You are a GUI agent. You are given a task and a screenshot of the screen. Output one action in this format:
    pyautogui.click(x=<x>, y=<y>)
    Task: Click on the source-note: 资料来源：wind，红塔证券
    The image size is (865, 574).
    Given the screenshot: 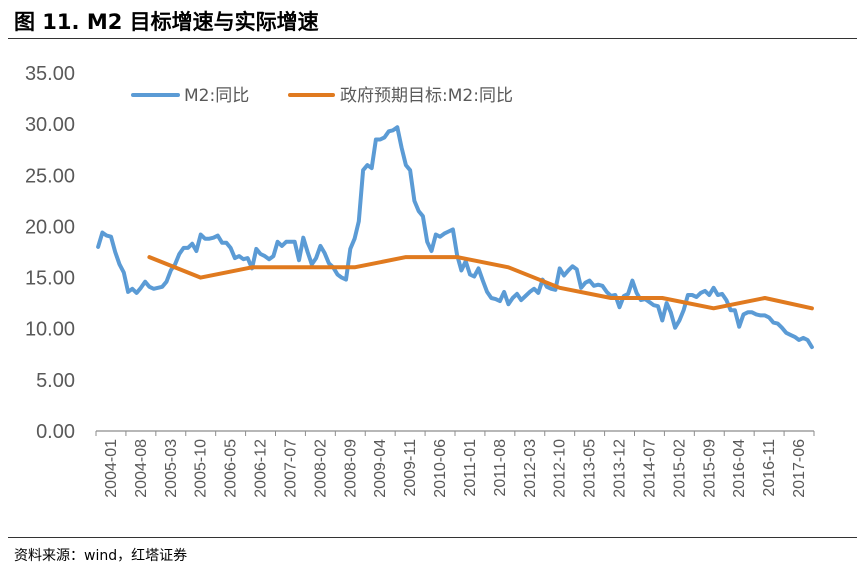 What is the action you would take?
    pyautogui.click(x=101, y=556)
    